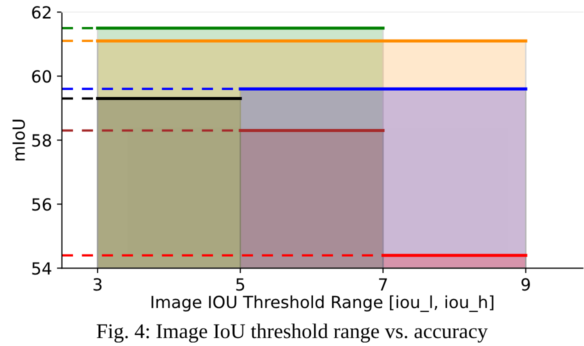  What do you see at coordinates (42, 204) in the screenshot?
I see `y-tick-label: 56` at bounding box center [42, 204].